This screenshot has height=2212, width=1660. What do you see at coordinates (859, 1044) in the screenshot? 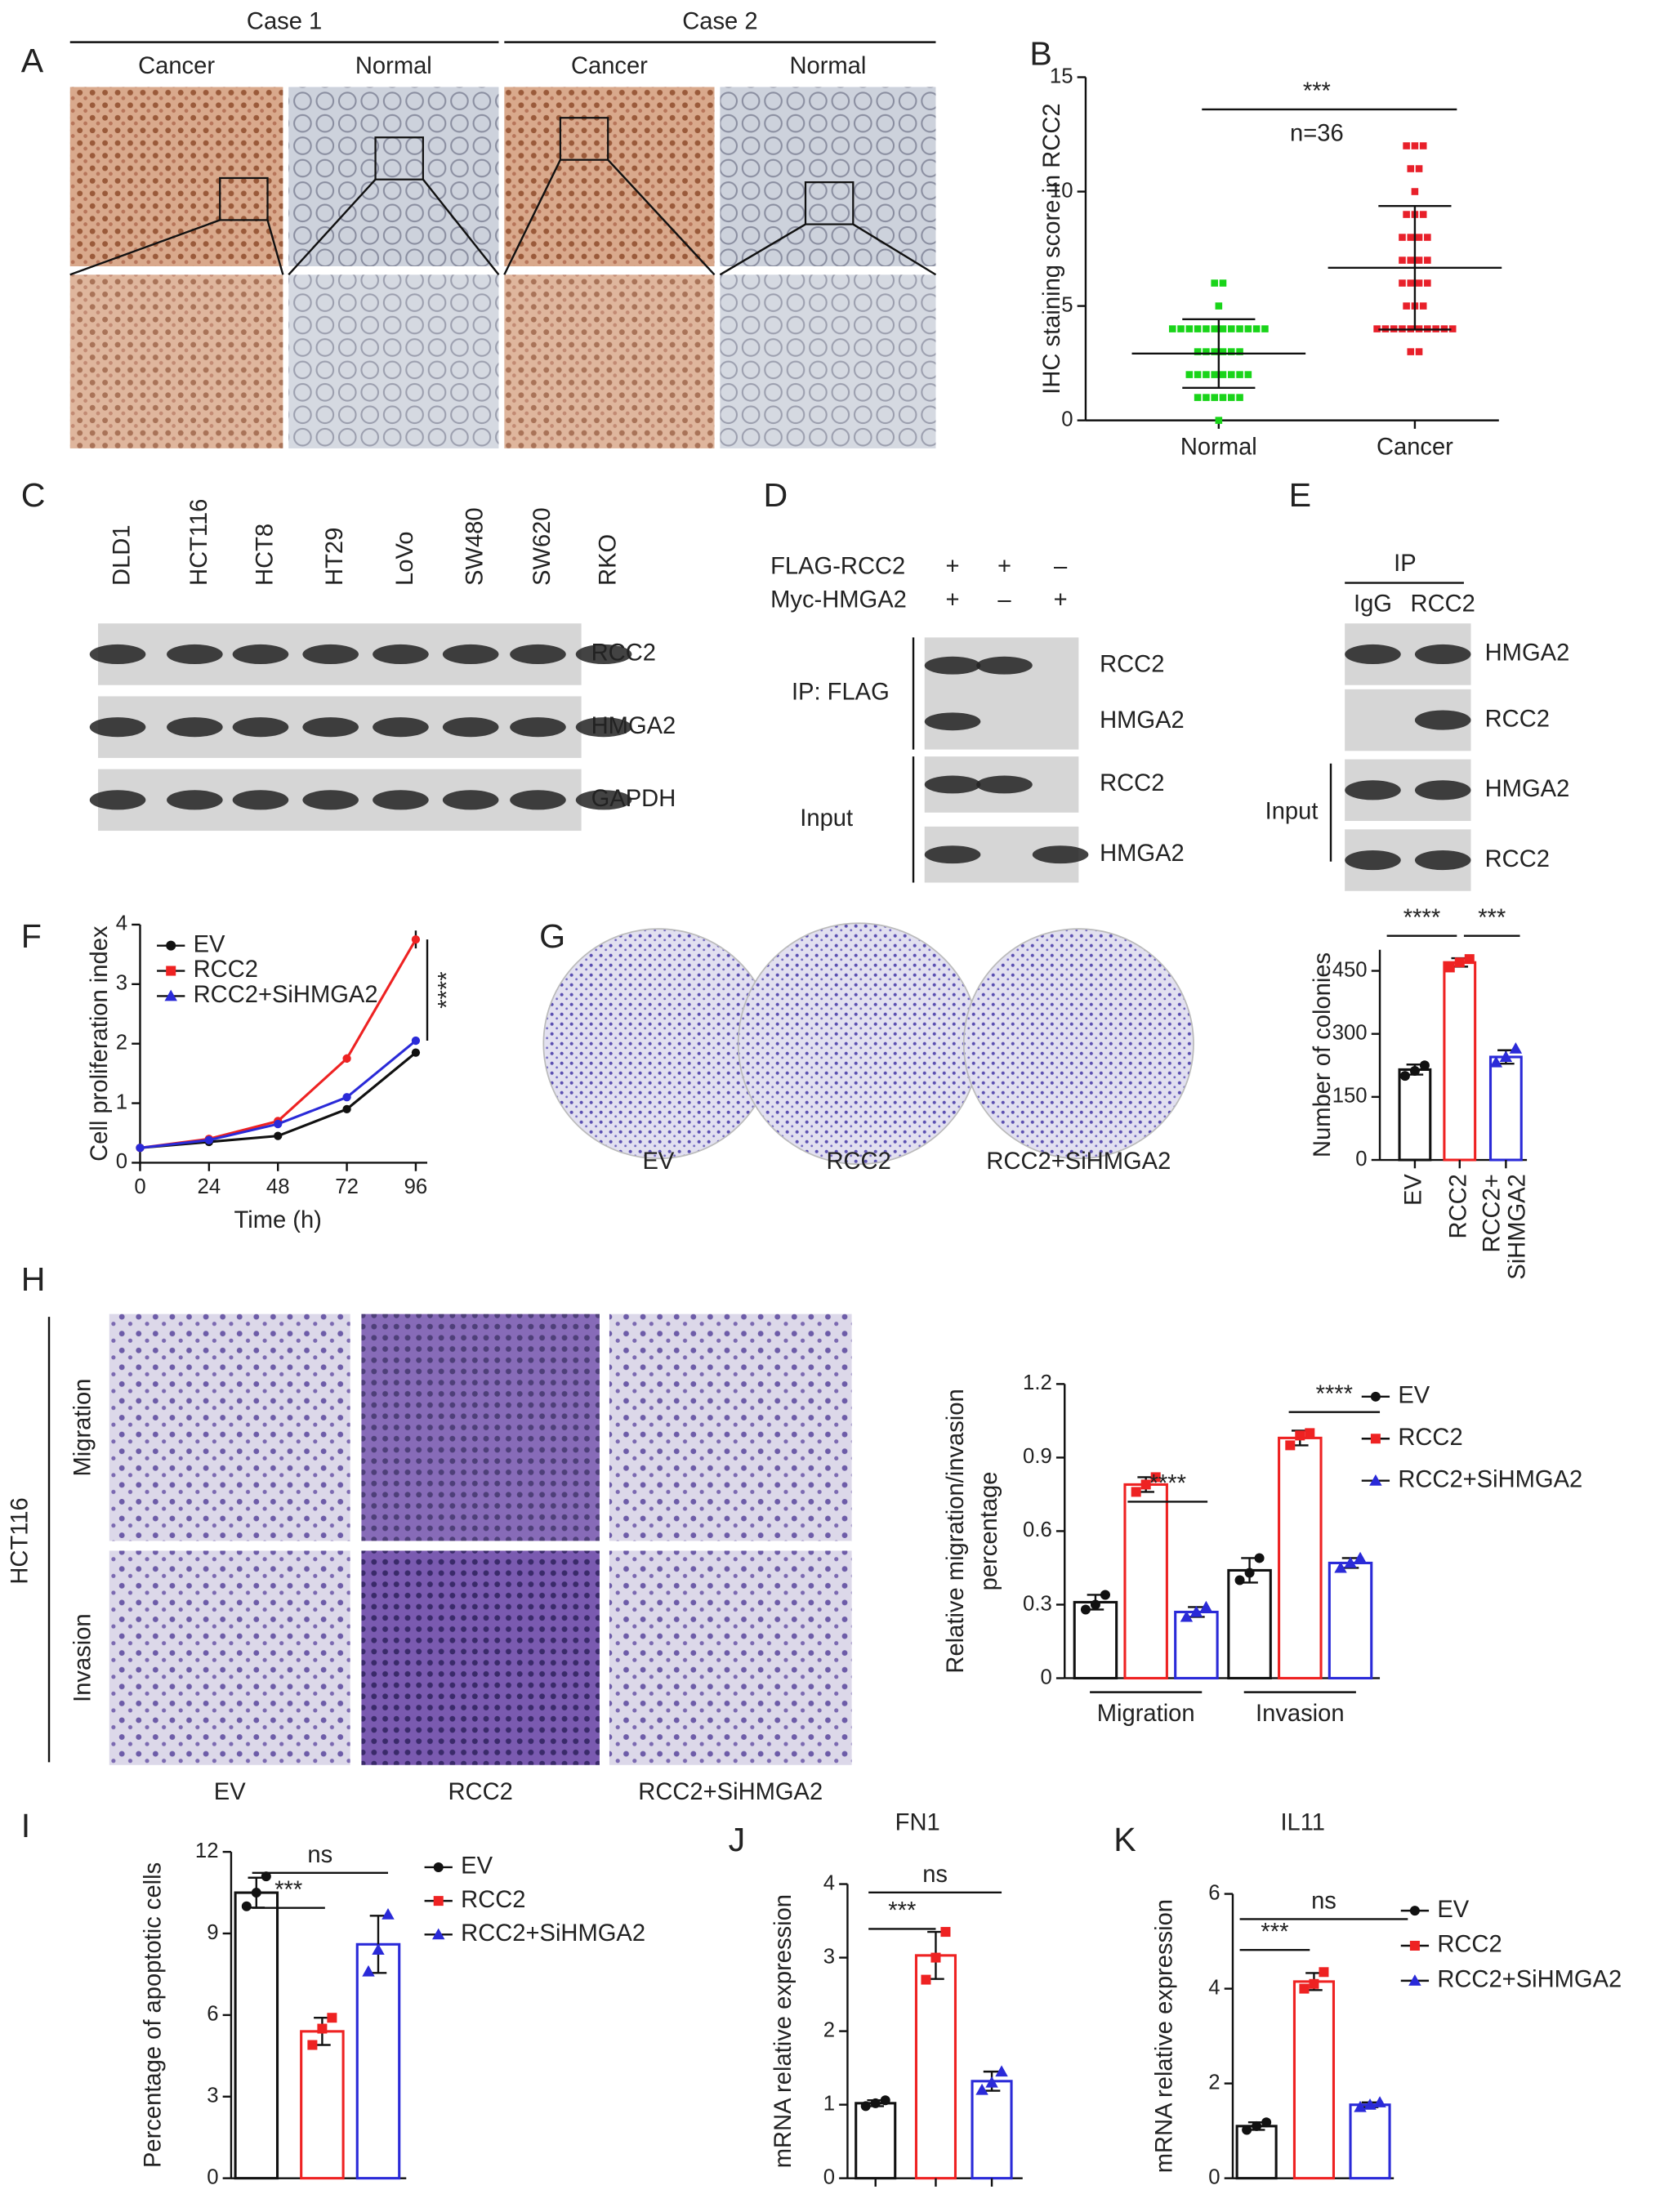
I see `colony-dish` at bounding box center [859, 1044].